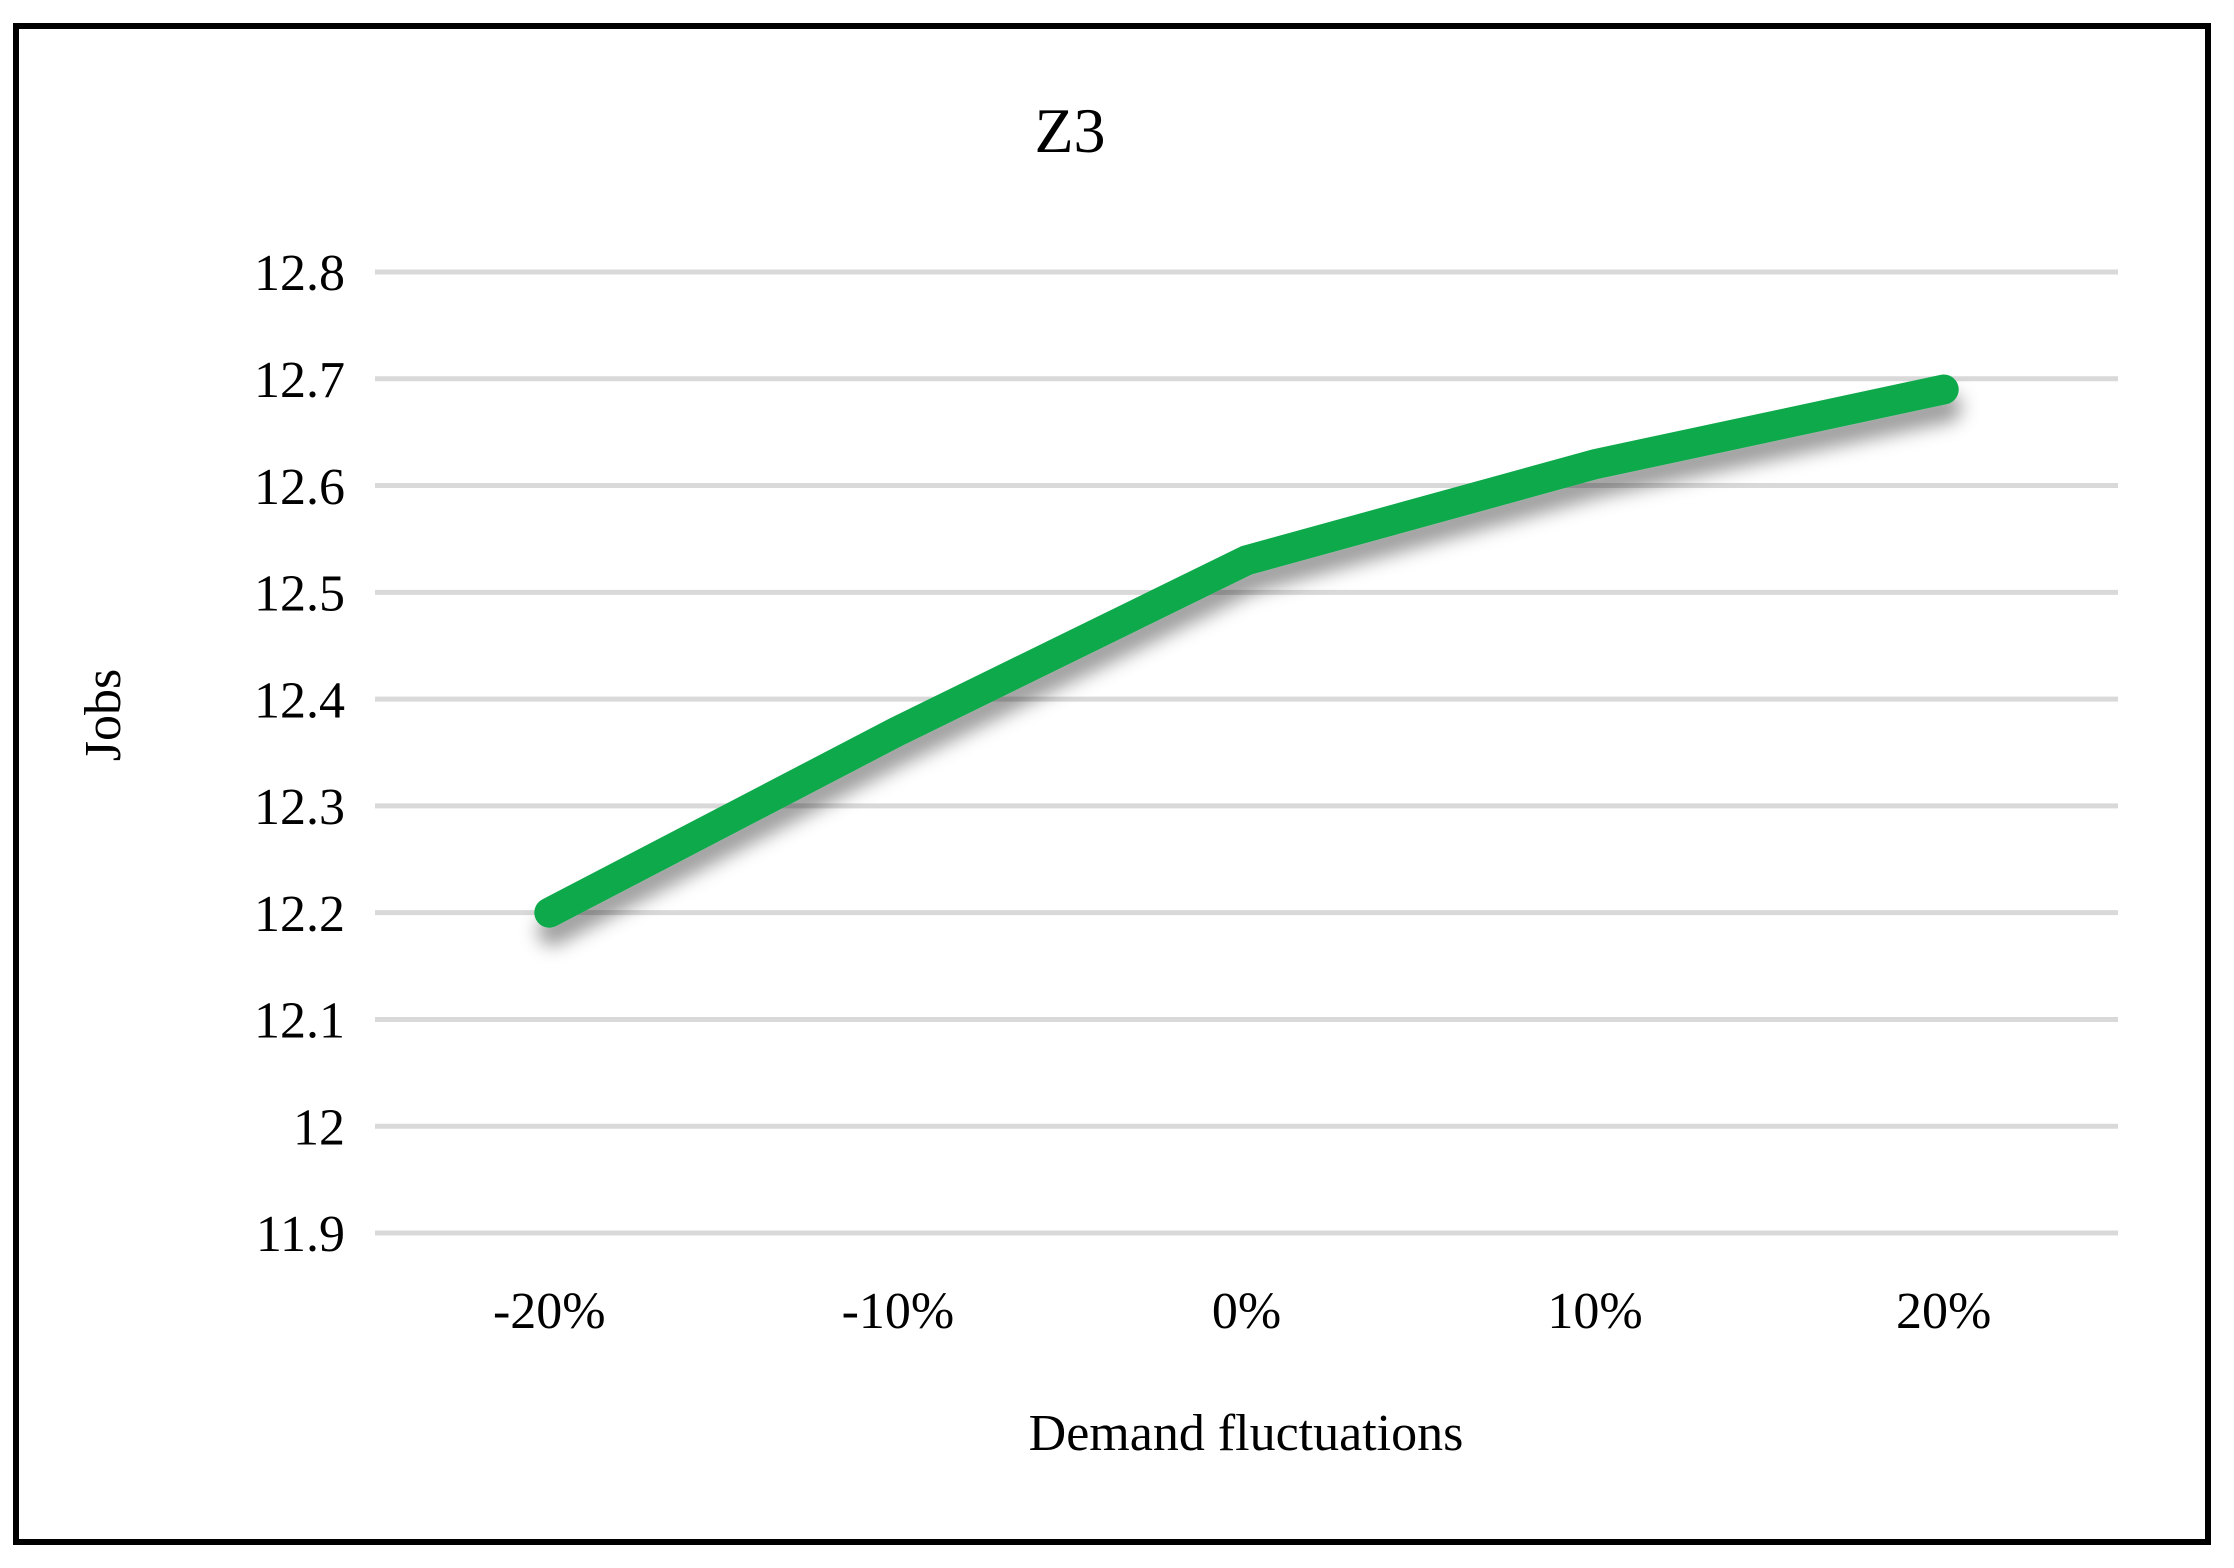  Describe the element at coordinates (1069, 130) in the screenshot. I see `chart-title: Z3` at that location.